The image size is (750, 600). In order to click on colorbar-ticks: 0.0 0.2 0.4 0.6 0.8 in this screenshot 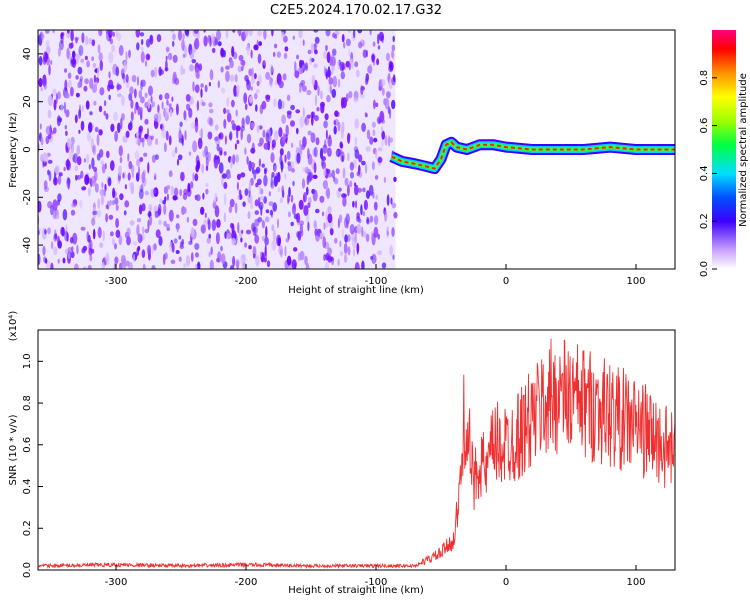, I will do `click(708, 173)`.